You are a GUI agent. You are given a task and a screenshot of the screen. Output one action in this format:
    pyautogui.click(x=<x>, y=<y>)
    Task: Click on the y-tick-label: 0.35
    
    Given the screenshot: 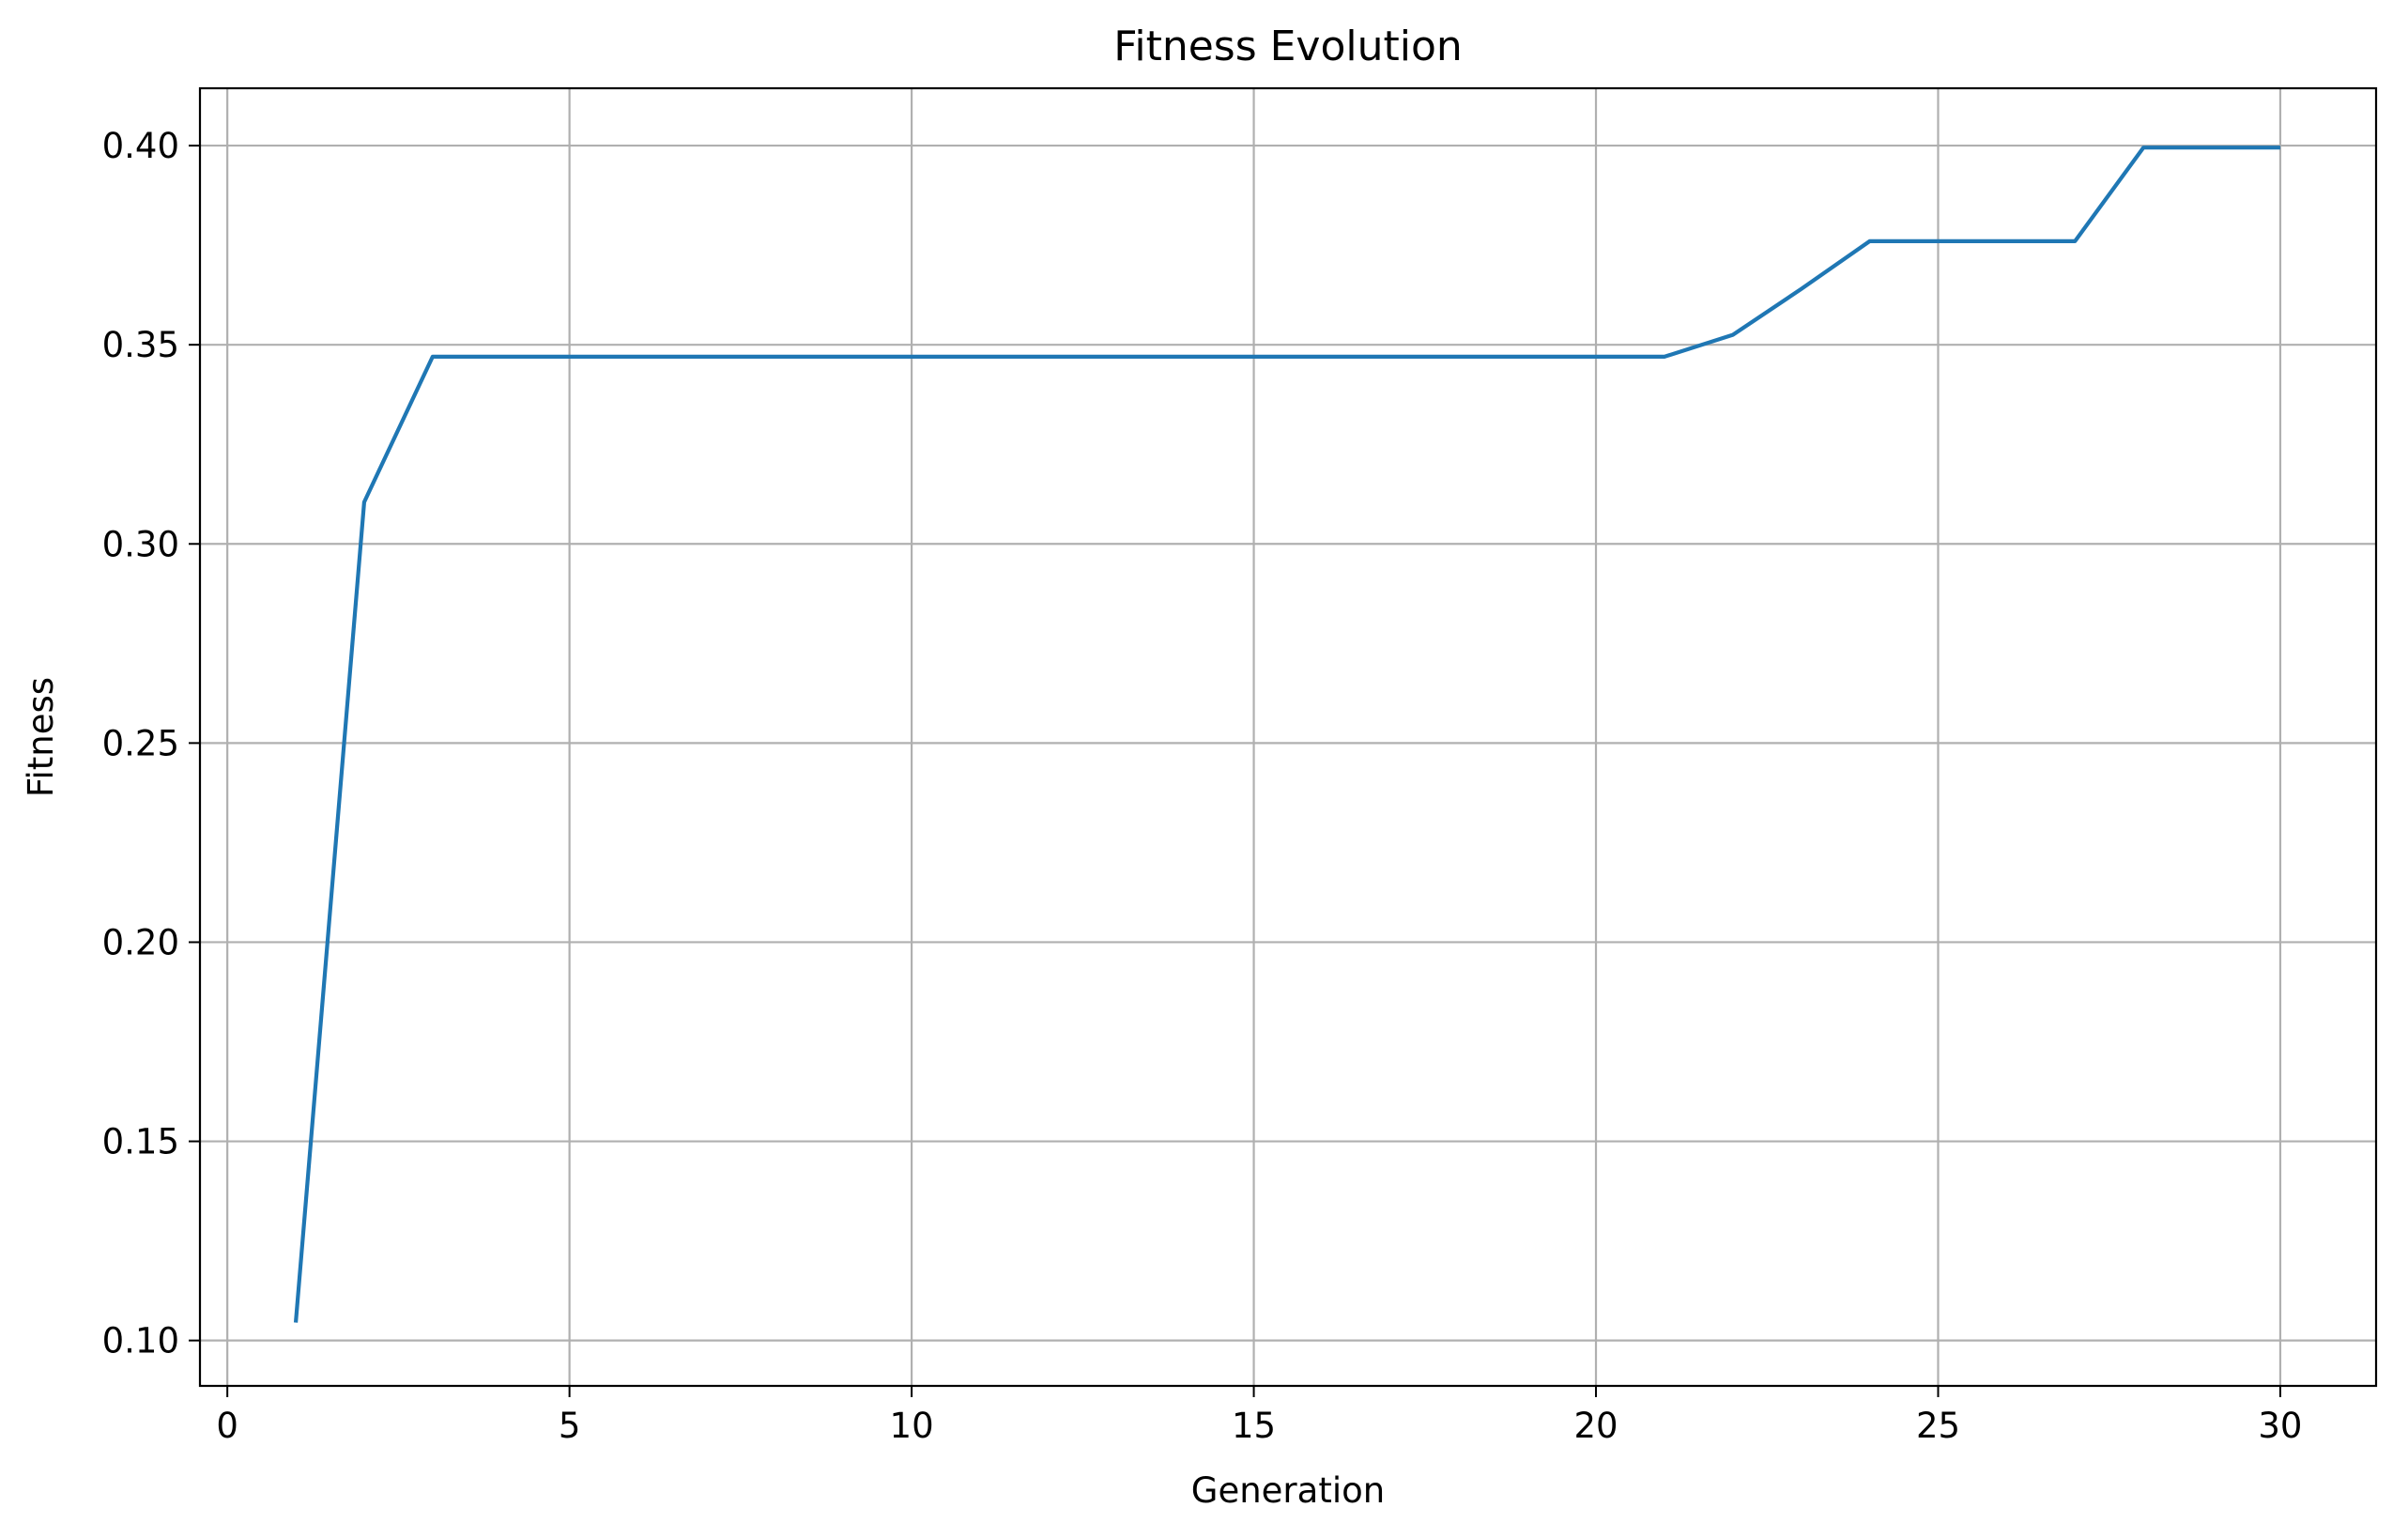 What is the action you would take?
    pyautogui.click(x=140, y=345)
    